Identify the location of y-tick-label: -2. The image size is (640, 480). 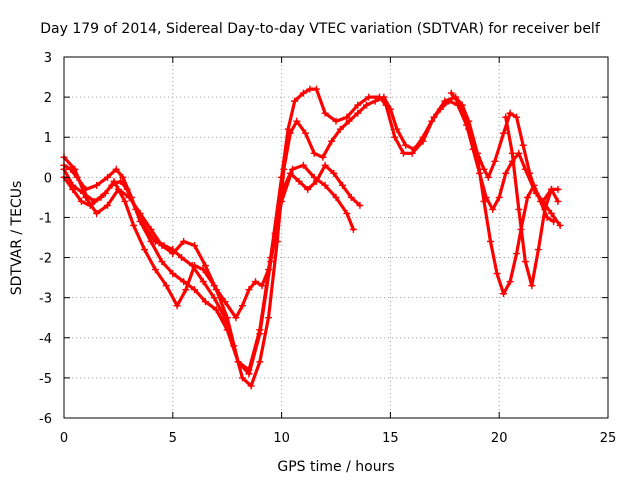
(45, 259).